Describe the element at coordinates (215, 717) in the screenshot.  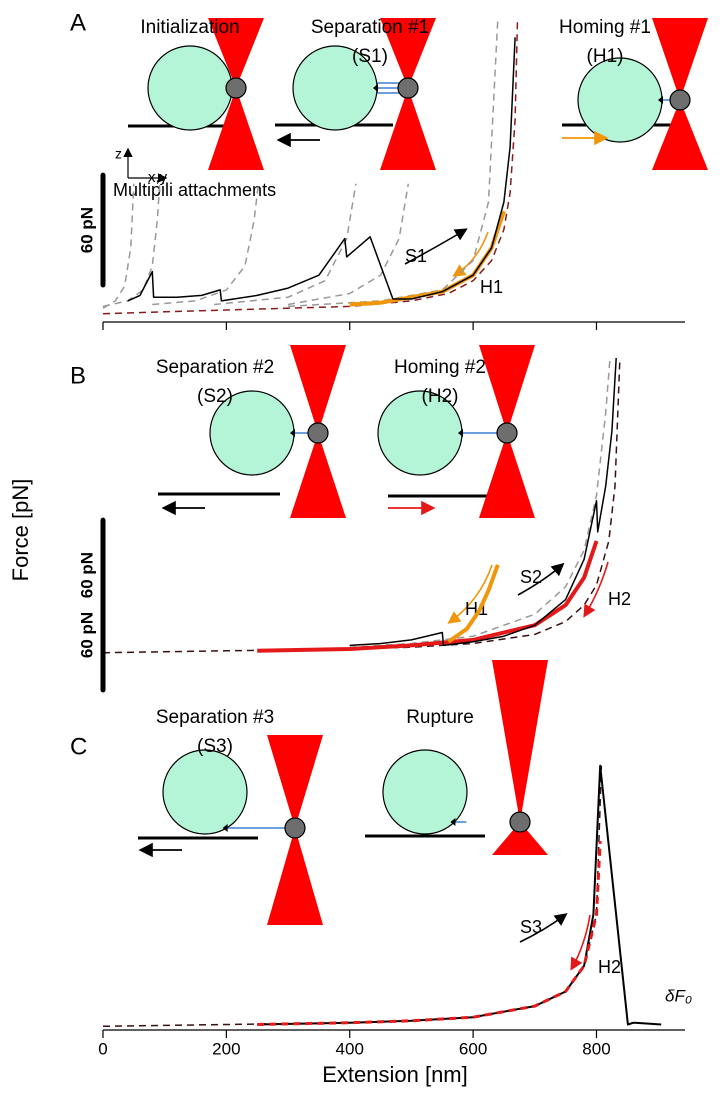
I see `annotation: Separation #3` at that location.